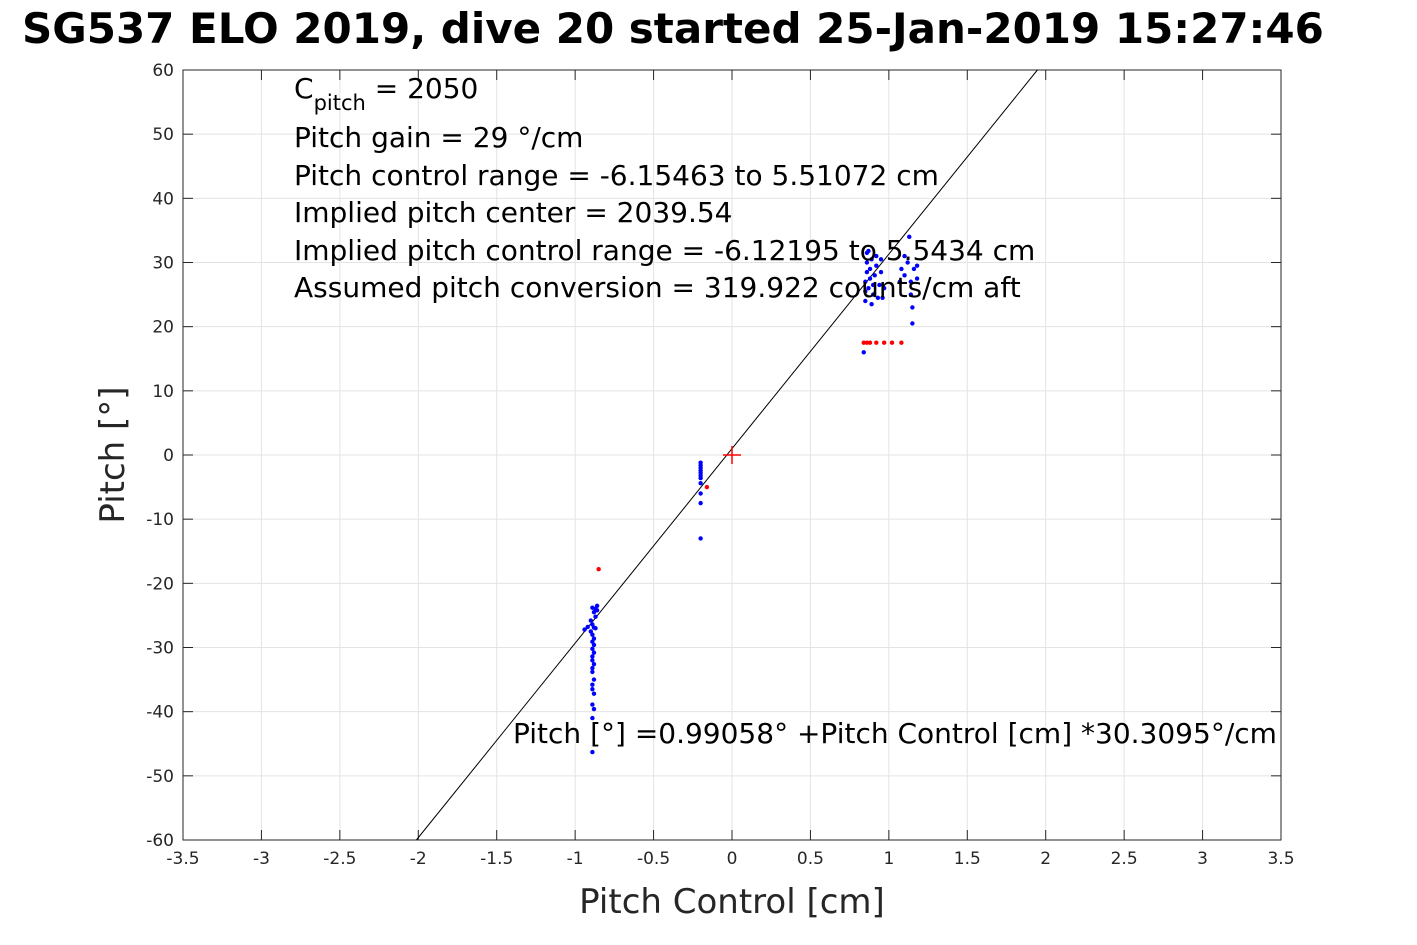 The image size is (1417, 945). I want to click on x-axis-label: Pitch Control [cm], so click(732, 902).